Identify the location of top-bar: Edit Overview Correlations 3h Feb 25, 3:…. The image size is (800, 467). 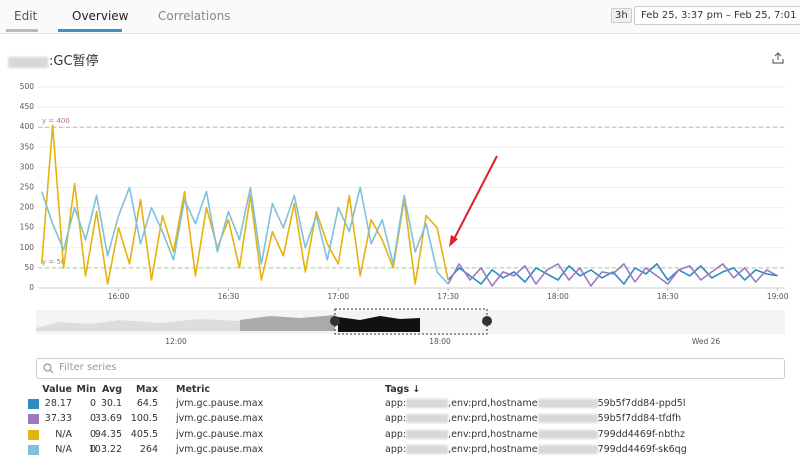
(400, 17).